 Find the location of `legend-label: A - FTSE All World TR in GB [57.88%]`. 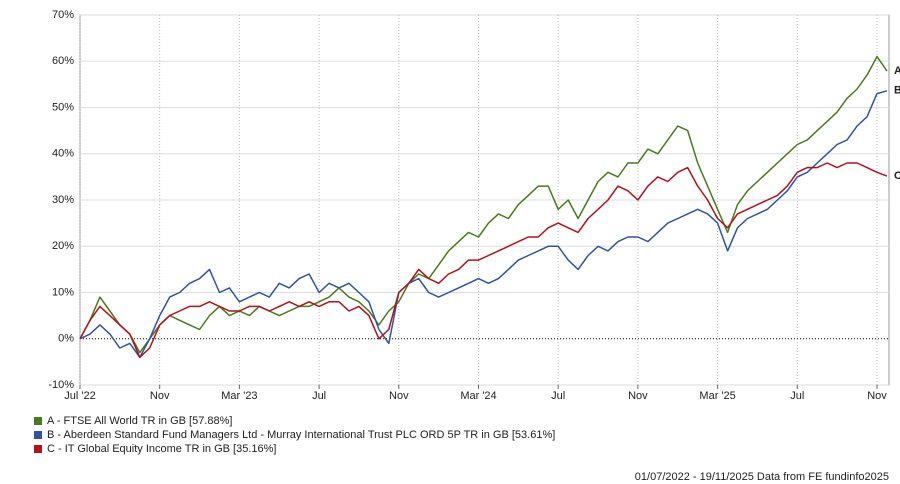

legend-label: A - FTSE All World TR in GB [57.88%] is located at coordinates (139, 421).